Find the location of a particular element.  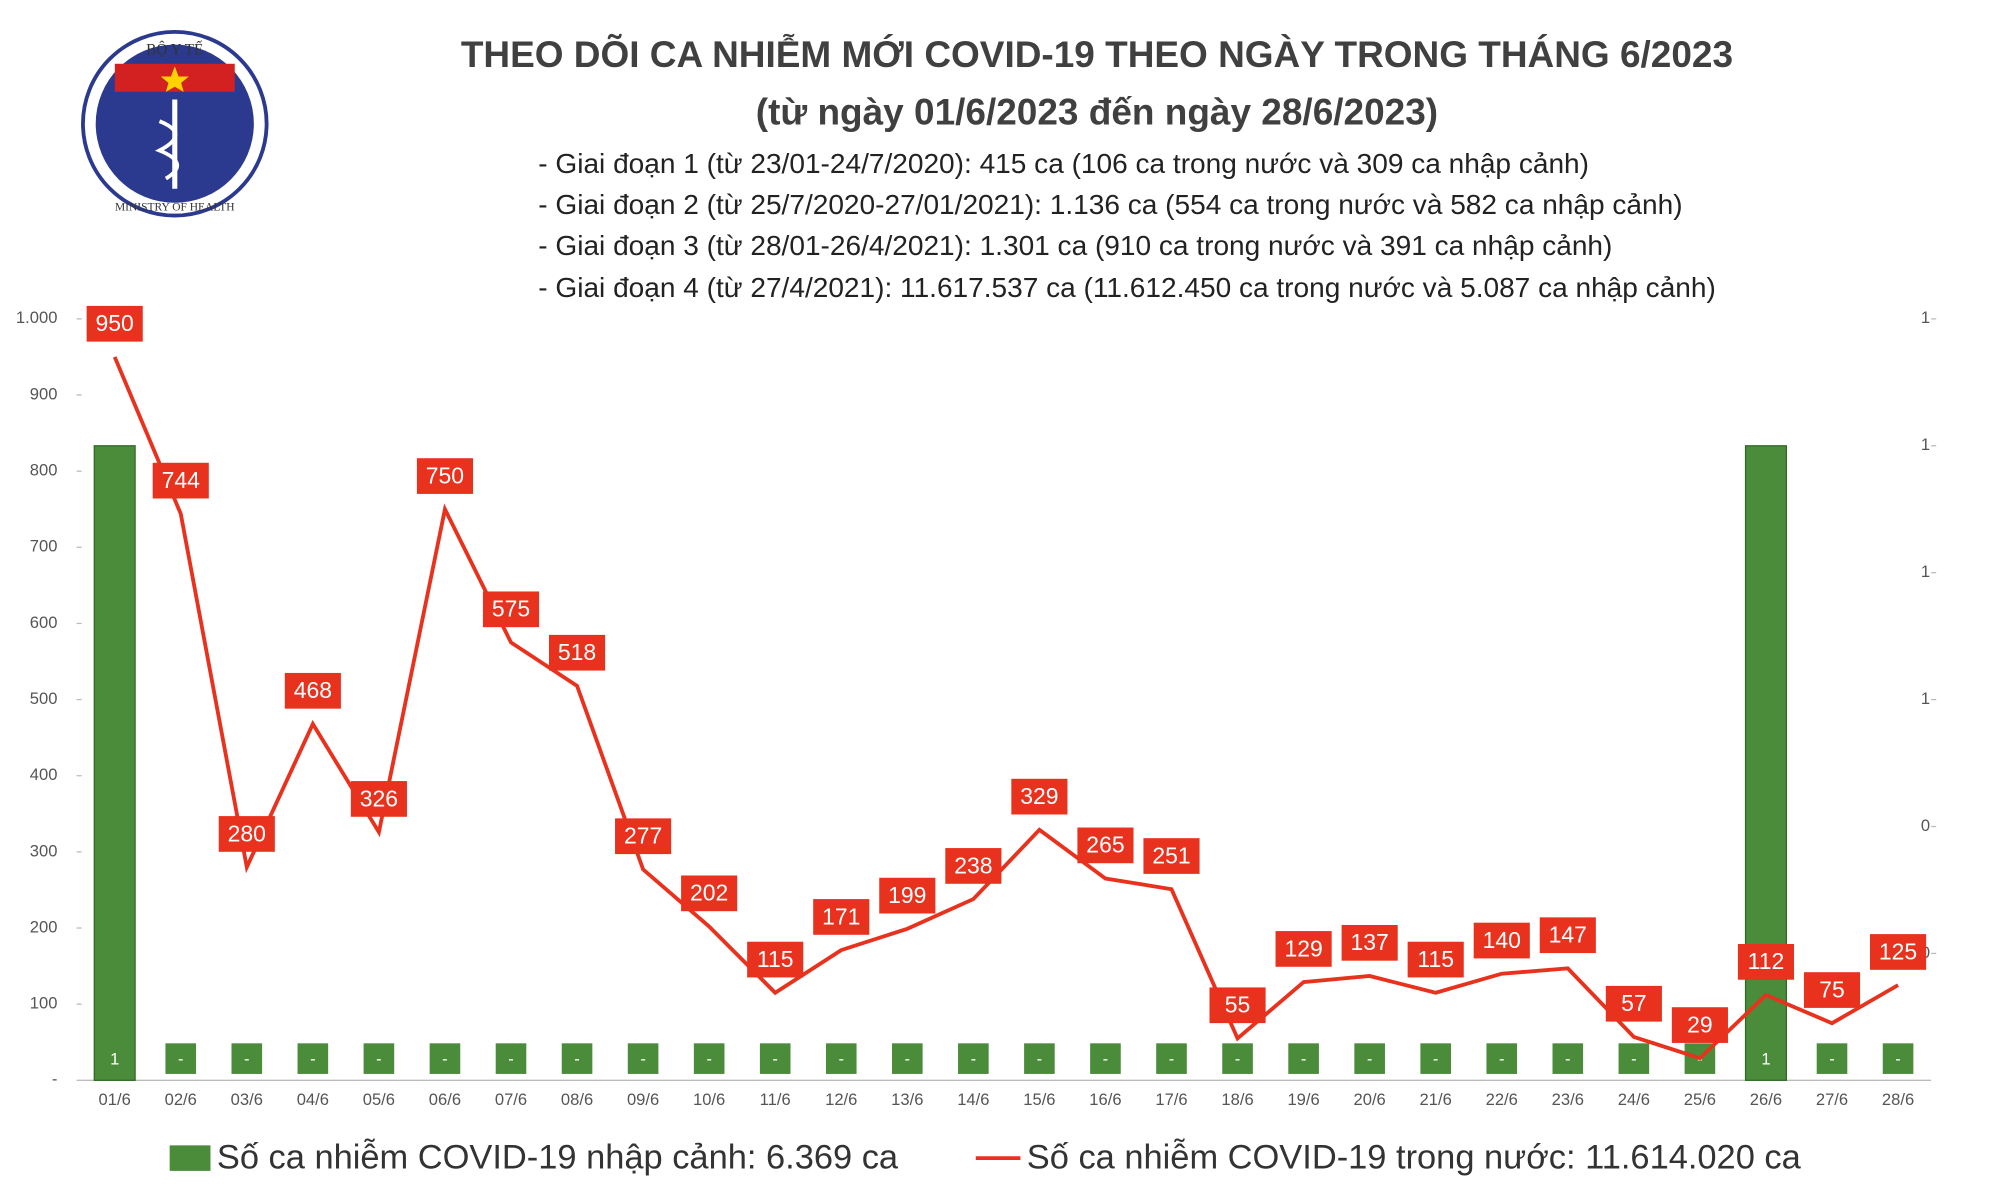

y-tick-label: 400 is located at coordinates (44, 774).